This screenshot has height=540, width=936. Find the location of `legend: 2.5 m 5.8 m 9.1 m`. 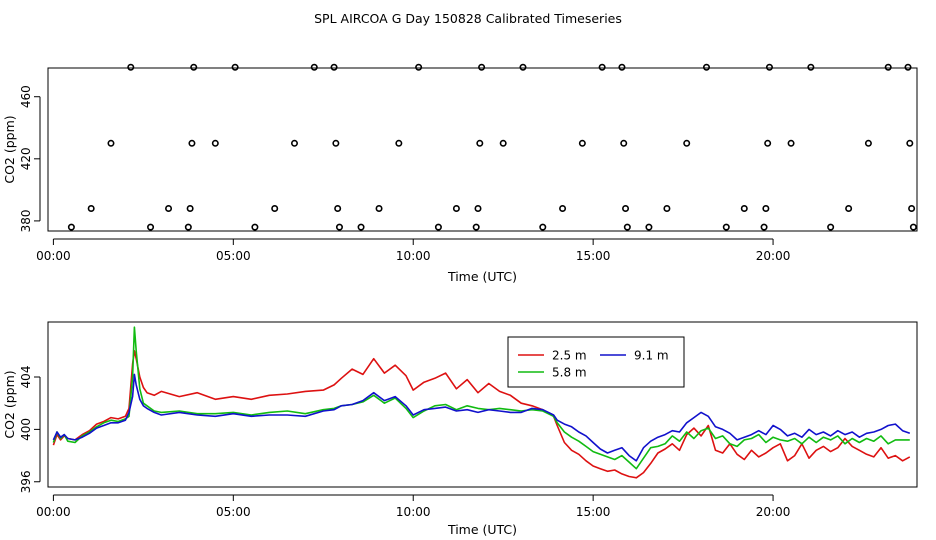

legend: 2.5 m 5.8 m 9.1 m is located at coordinates (596, 362).